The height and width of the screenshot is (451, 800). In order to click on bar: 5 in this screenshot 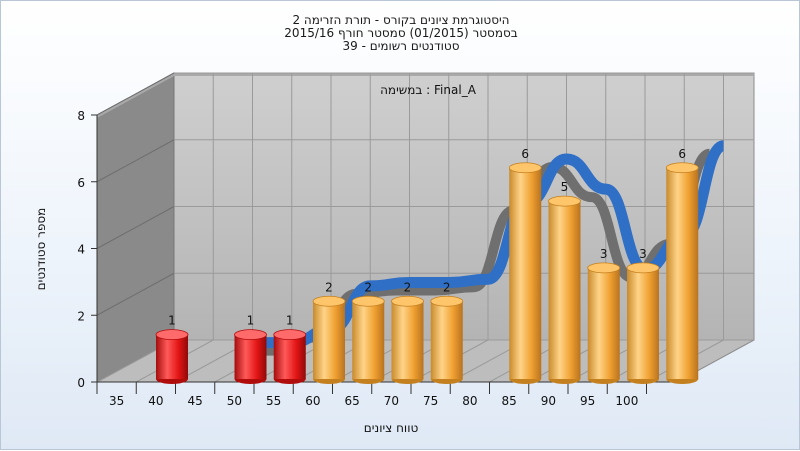, I will do `click(564, 282)`.